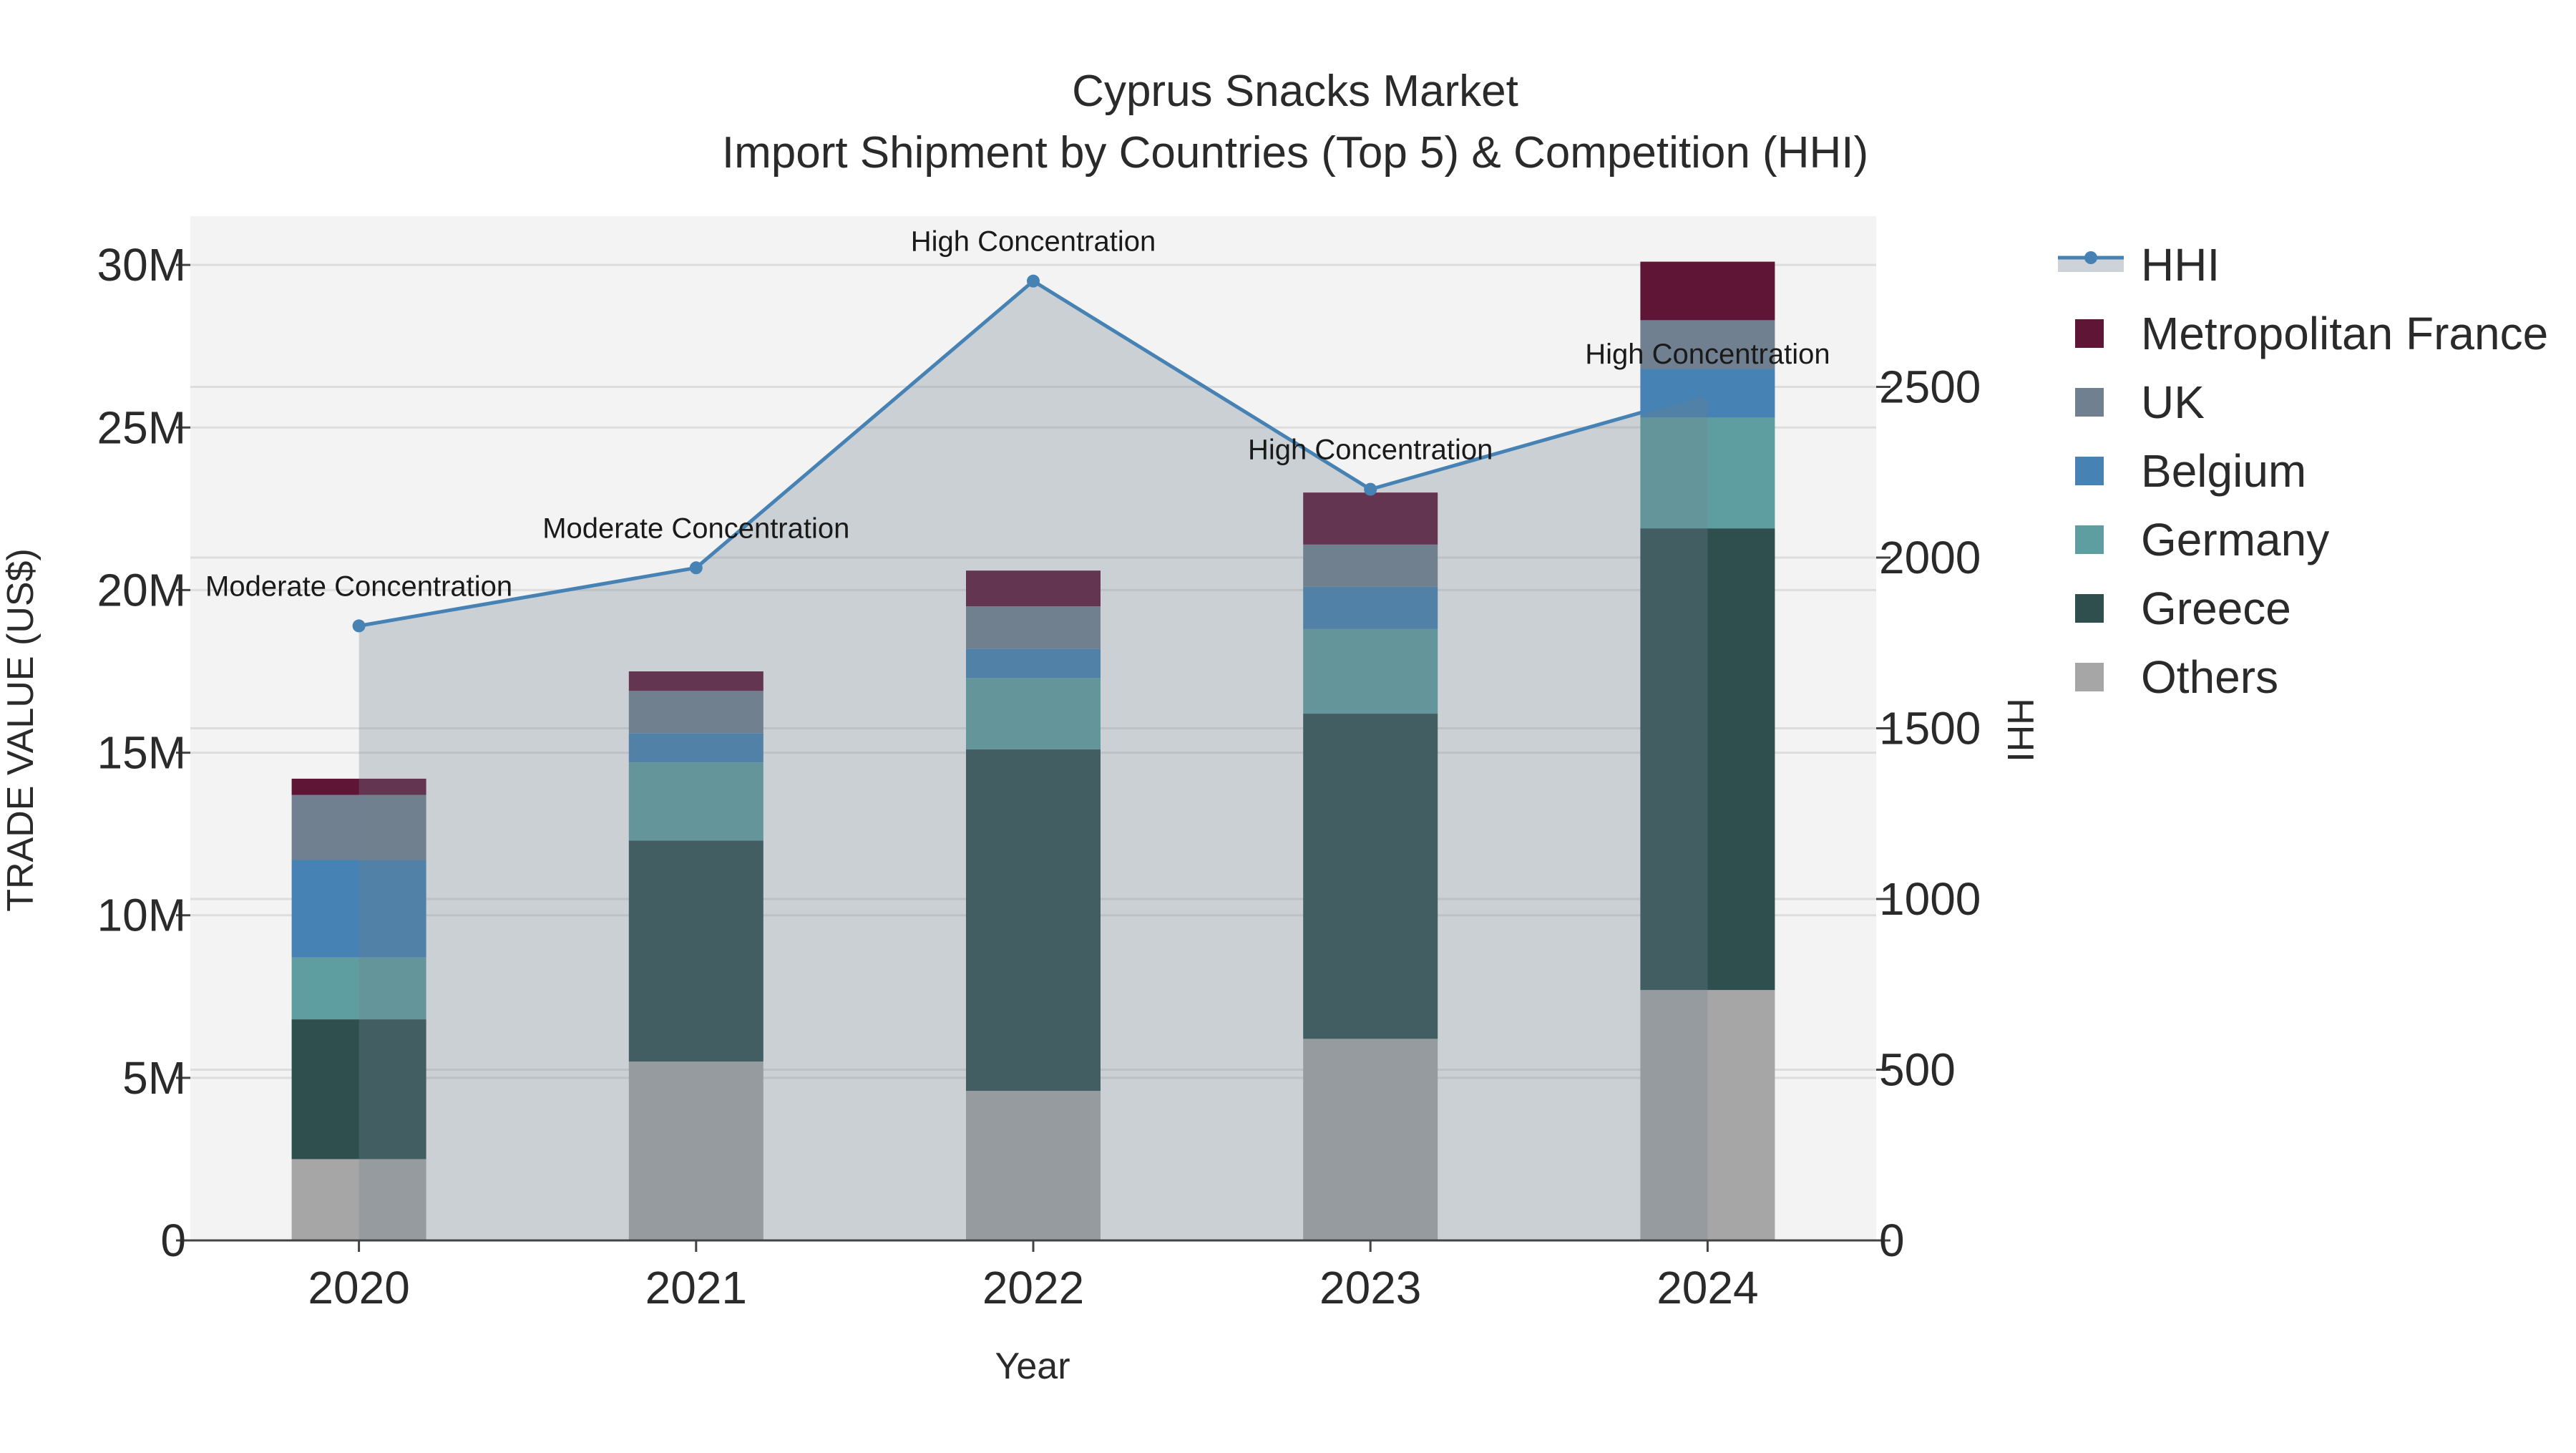 The height and width of the screenshot is (1453, 2576). What do you see at coordinates (2216, 608) in the screenshot?
I see `legend-label-greece: Greece` at bounding box center [2216, 608].